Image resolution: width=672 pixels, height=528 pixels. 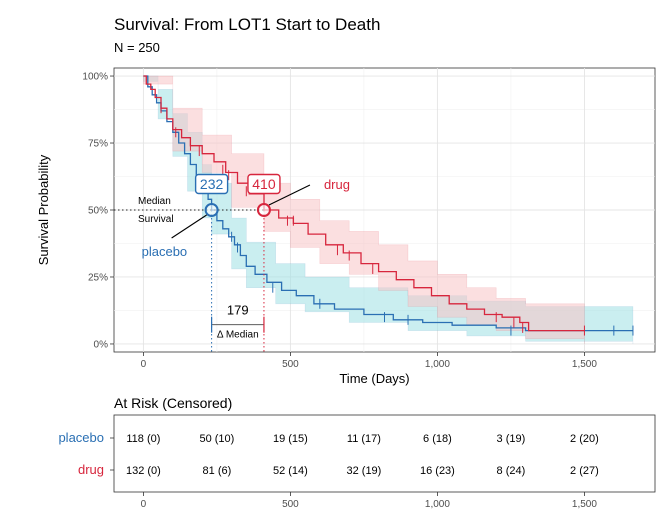 I want to click on median-note-line-1: Median, so click(x=154, y=201).